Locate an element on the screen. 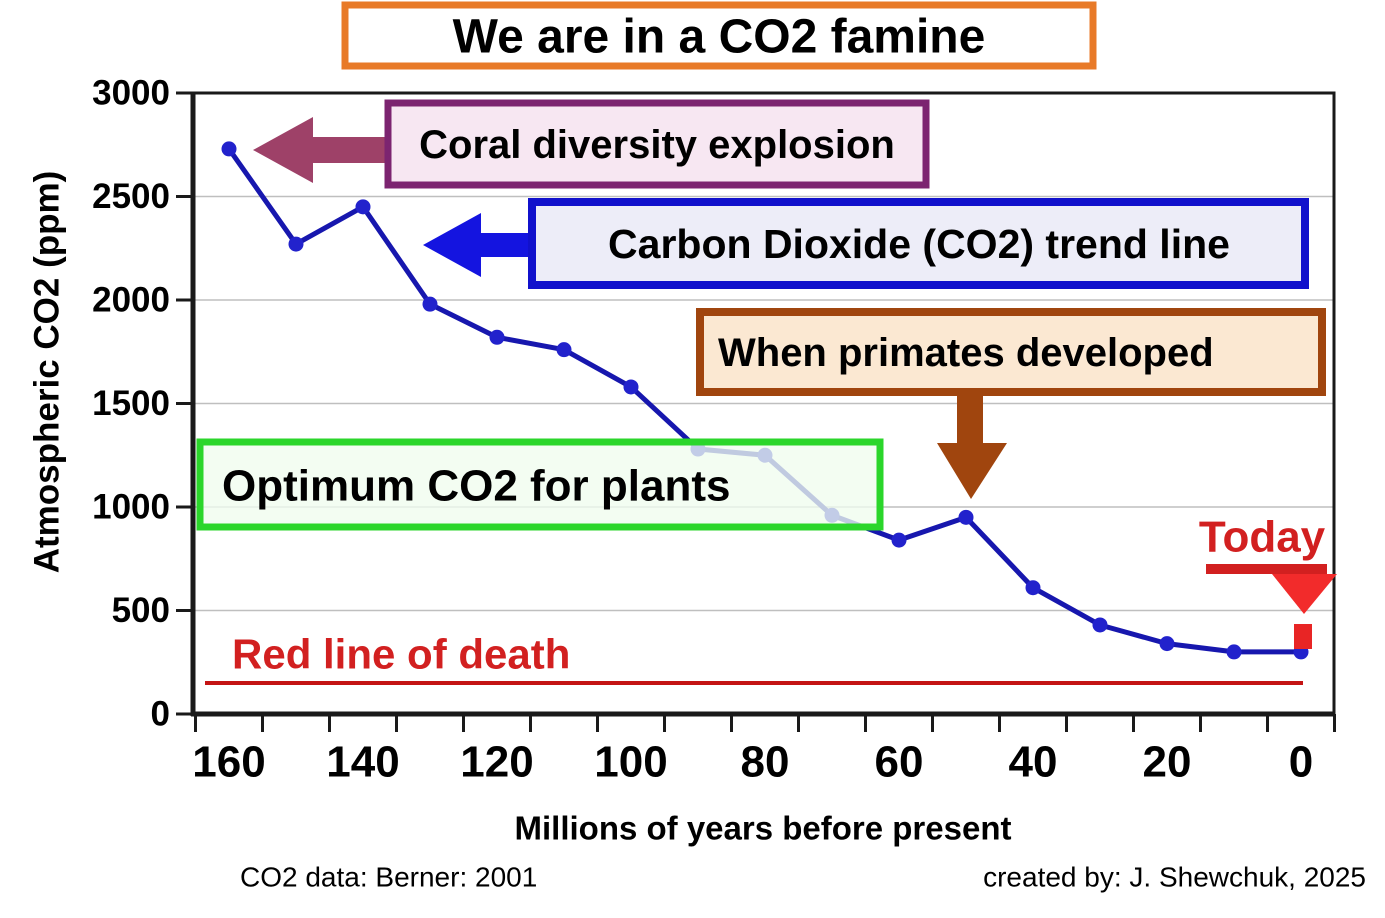  x-tick-label: 40 is located at coordinates (1033, 762).